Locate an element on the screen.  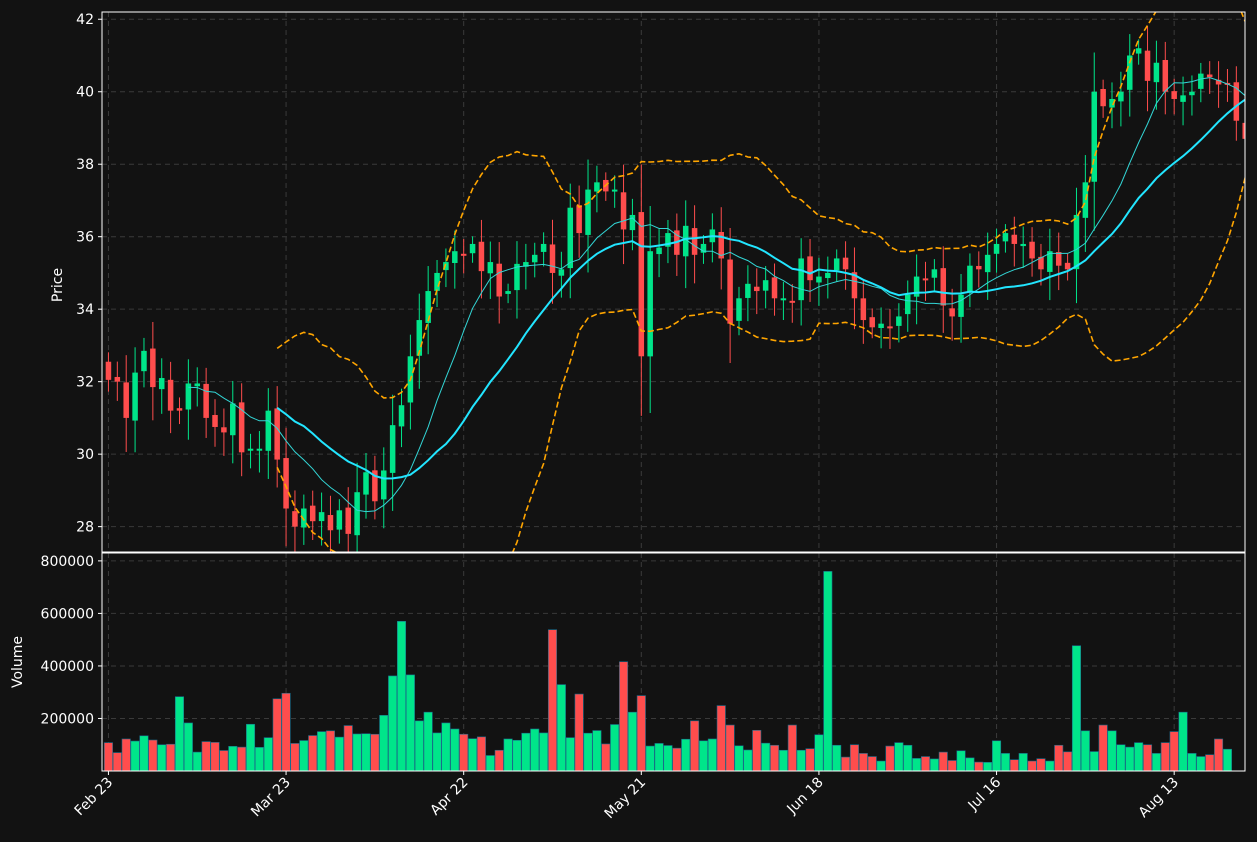
date-tick-label: May 21 is located at coordinates (626, 799).